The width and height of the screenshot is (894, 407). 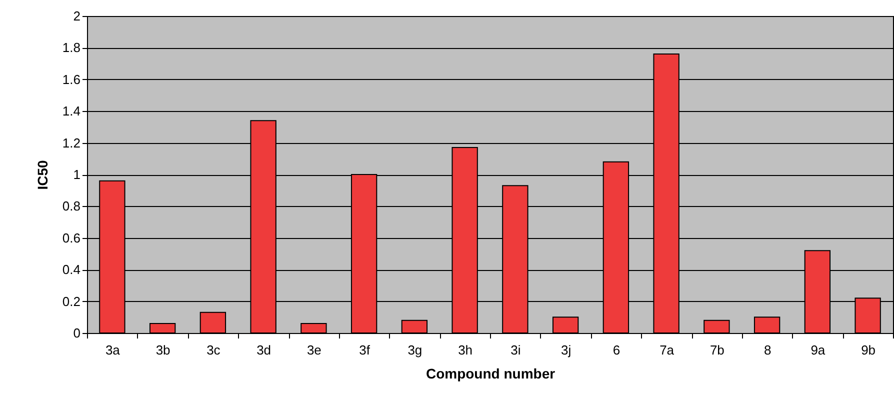 I want to click on y-tick-label: 1.4, so click(x=71, y=111).